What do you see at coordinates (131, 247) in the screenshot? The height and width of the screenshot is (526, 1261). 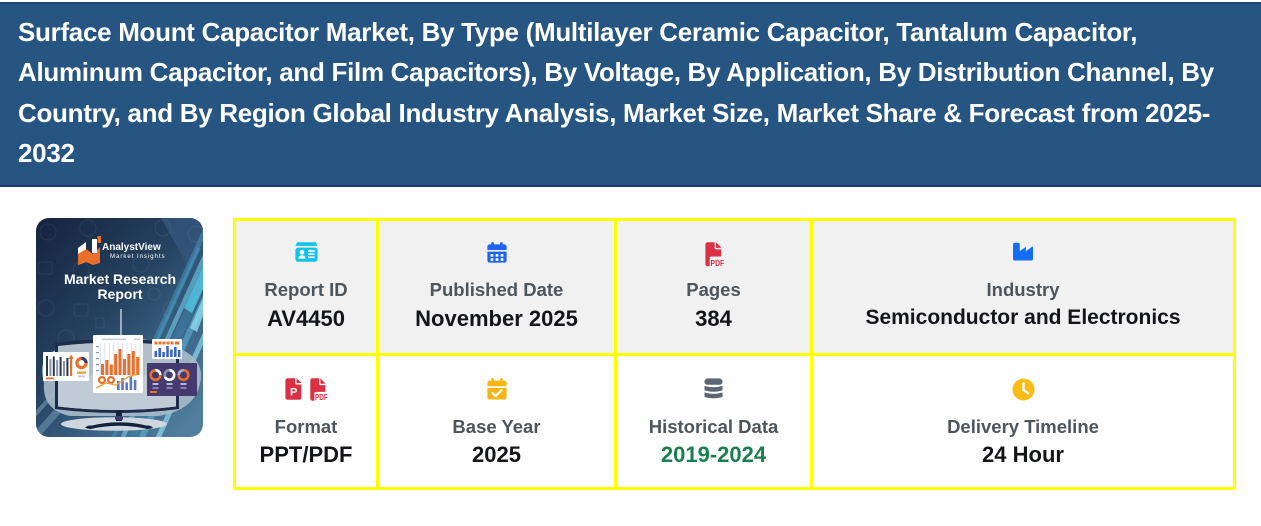 I see `svg-text: AnalystView` at bounding box center [131, 247].